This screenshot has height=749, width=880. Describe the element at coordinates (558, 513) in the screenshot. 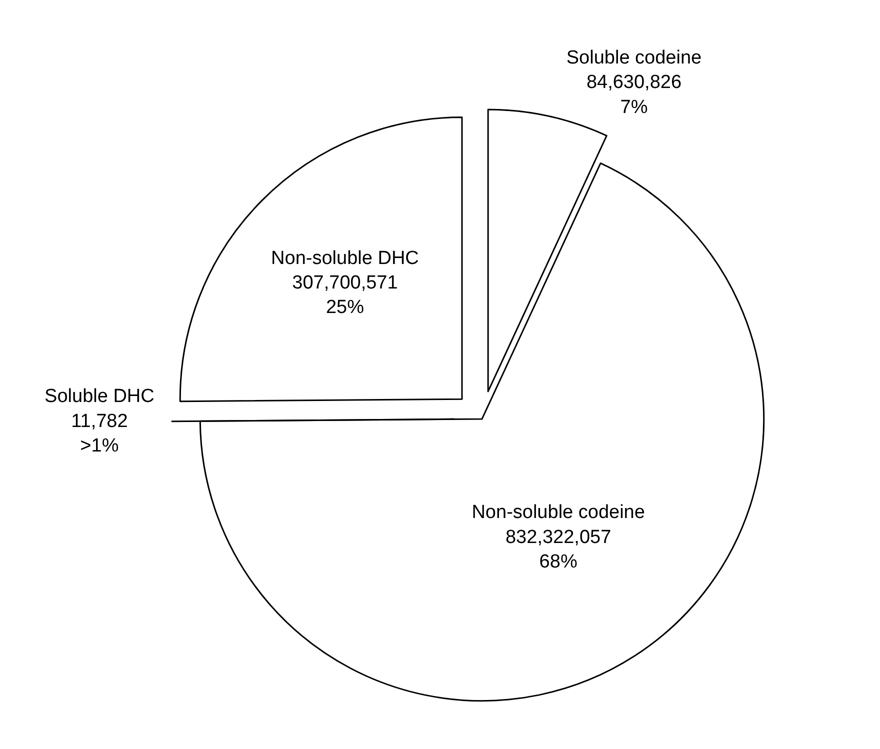

I see `slice-label: Non-soluble codeine` at that location.